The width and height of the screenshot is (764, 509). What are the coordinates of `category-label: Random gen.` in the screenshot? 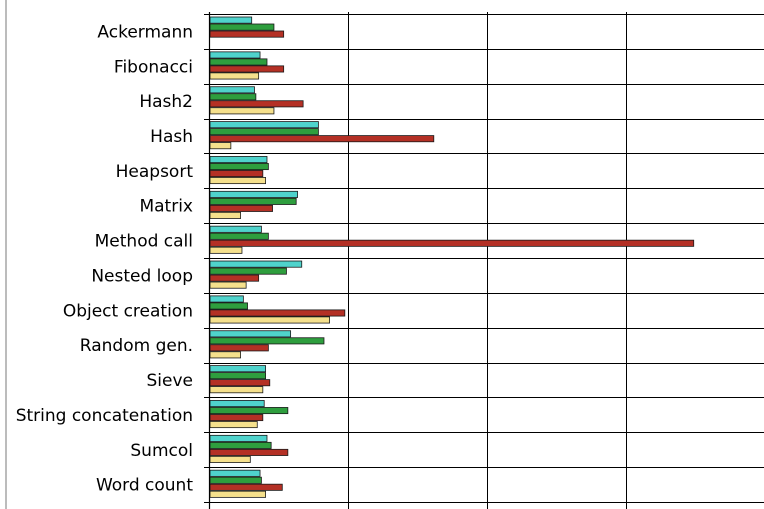 It's located at (136, 346).